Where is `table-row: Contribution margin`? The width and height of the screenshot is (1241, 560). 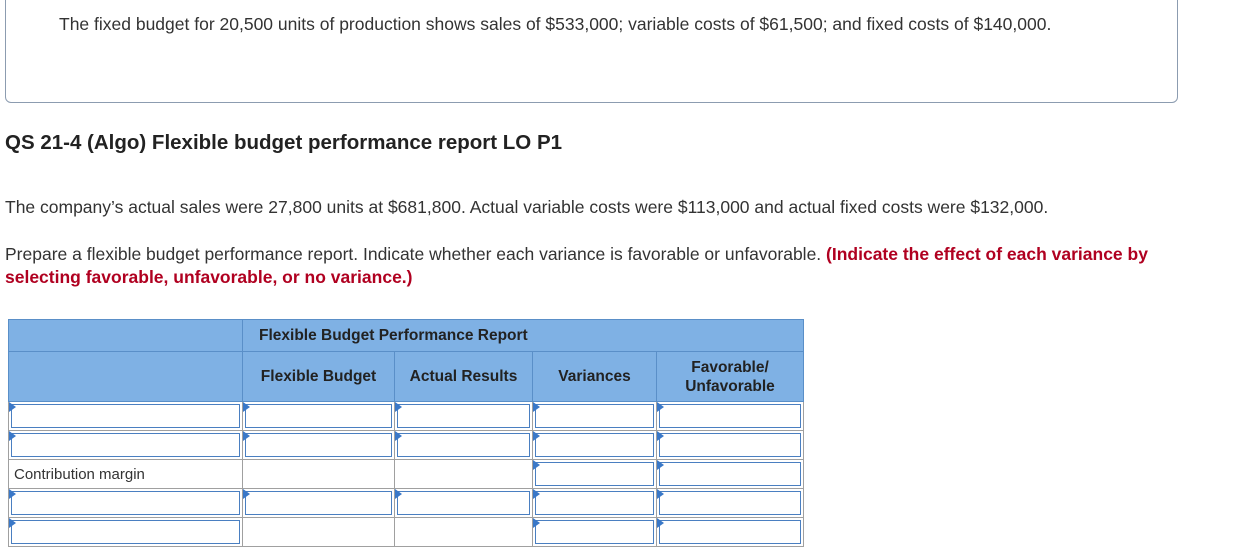
table-row: Contribution margin is located at coordinates (406, 474).